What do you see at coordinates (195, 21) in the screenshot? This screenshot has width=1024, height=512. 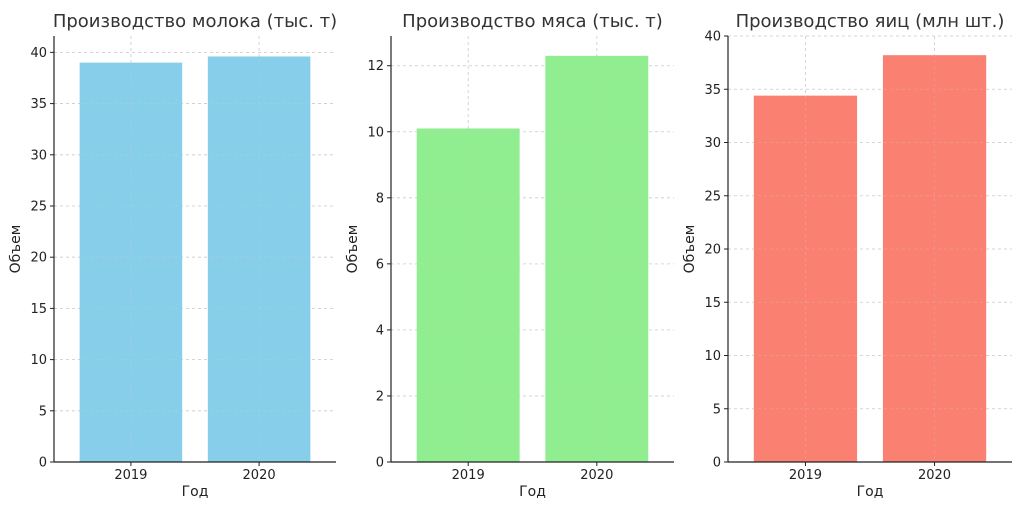 I see `chart-title: Производство молока (тыс. т)` at bounding box center [195, 21].